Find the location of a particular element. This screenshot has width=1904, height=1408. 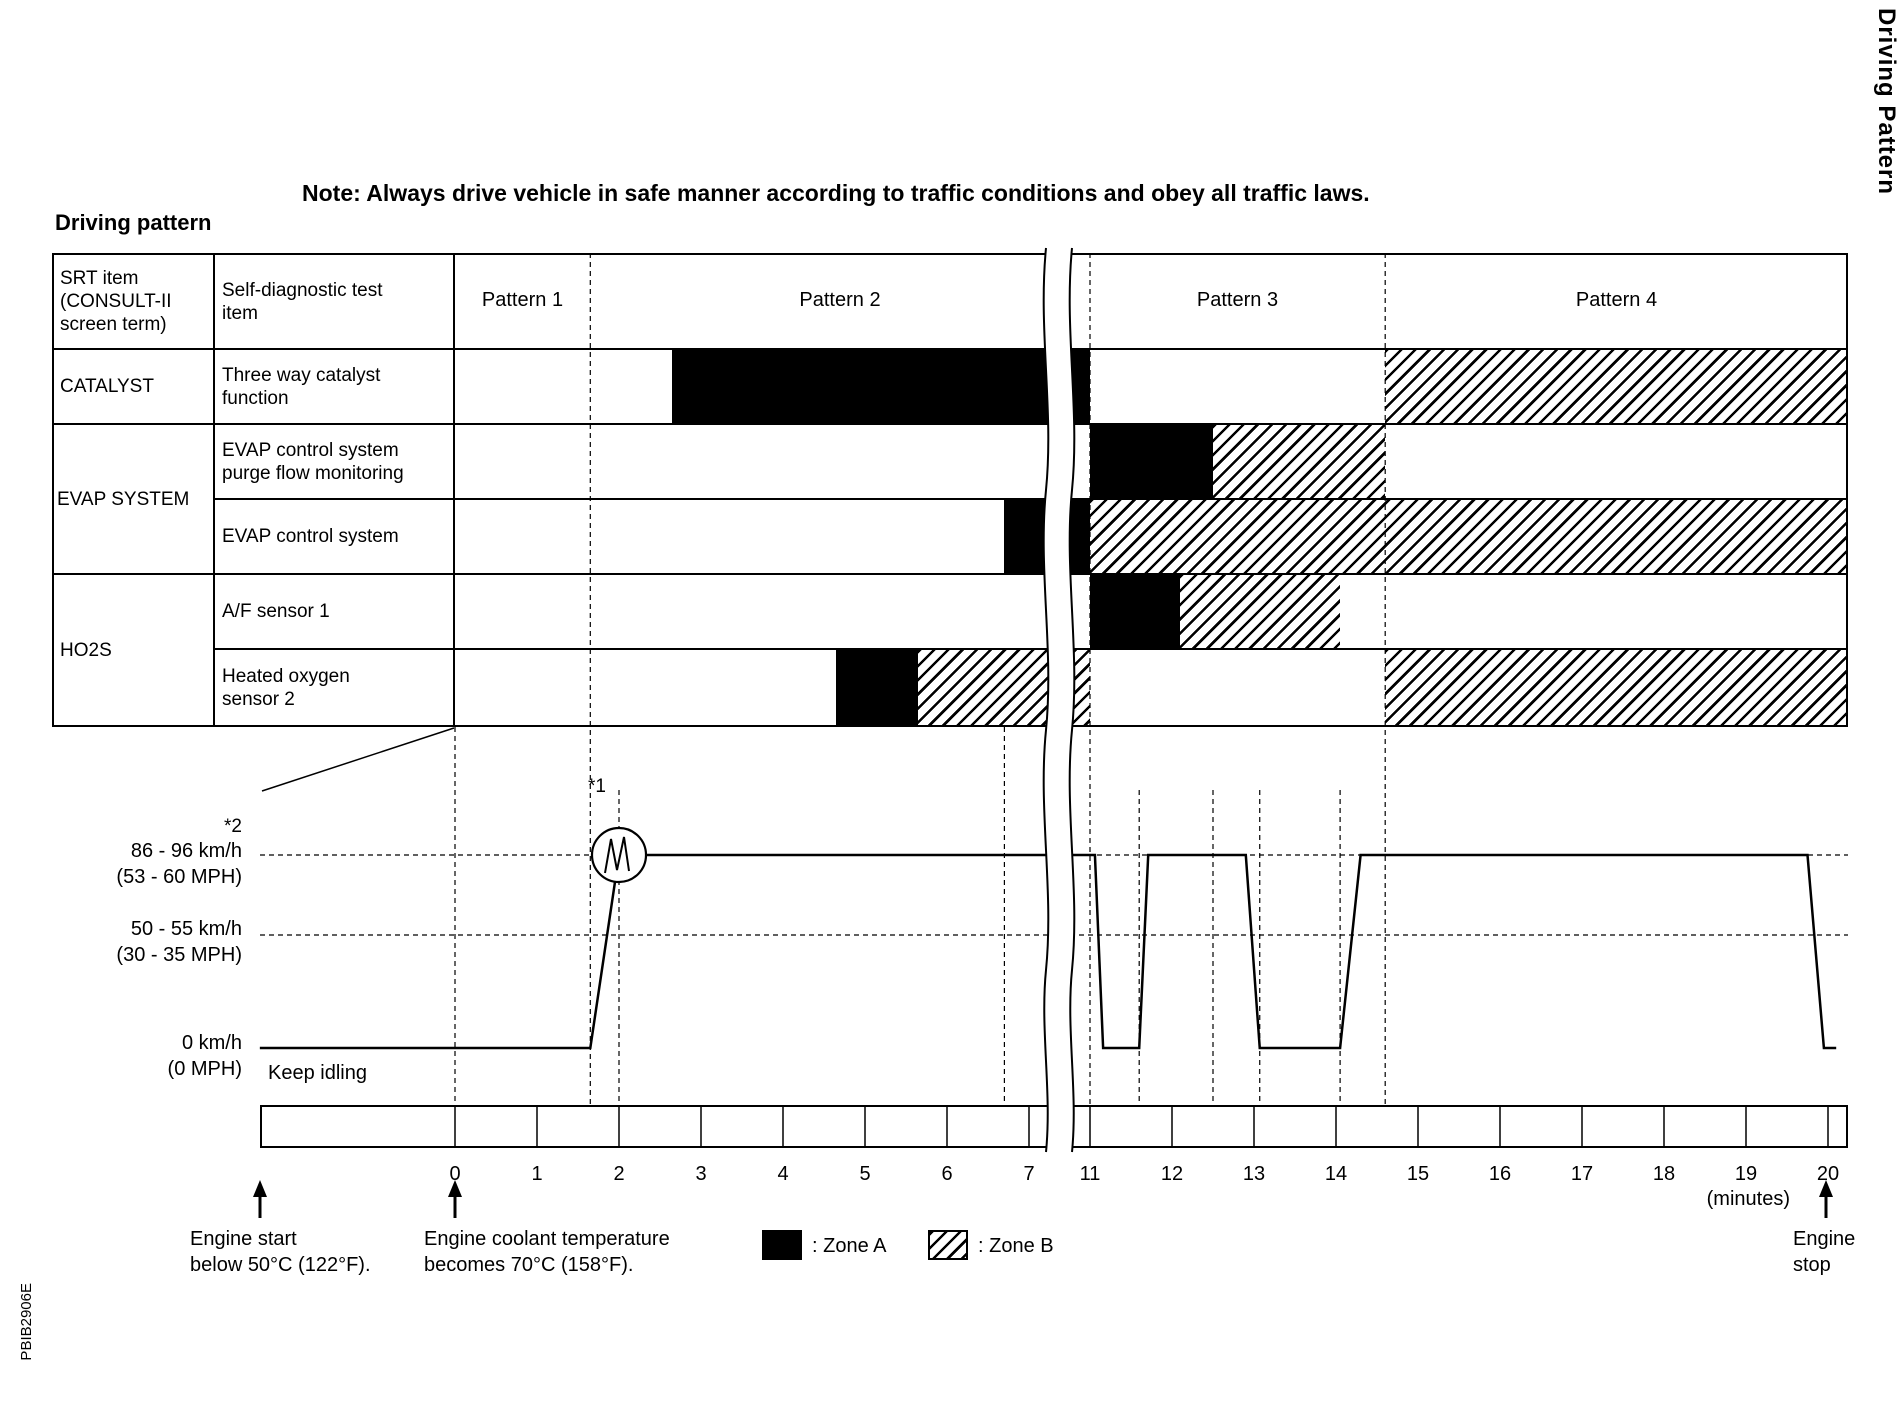

pattern-4-label: Pattern 4 is located at coordinates (1616, 300).